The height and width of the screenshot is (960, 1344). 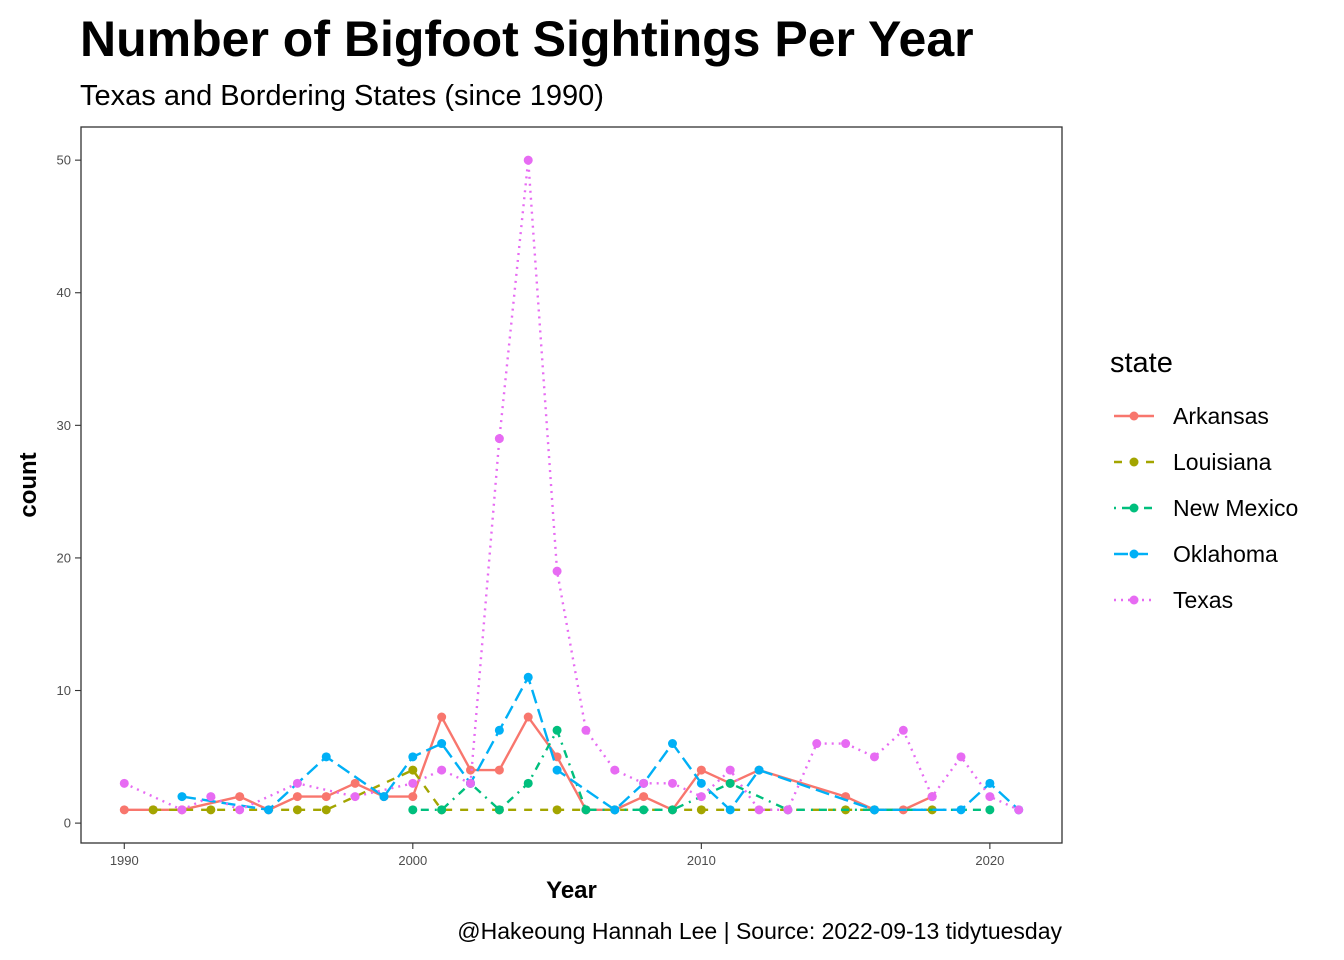 What do you see at coordinates (1235, 508) in the screenshot?
I see `legend-label: New Mexico` at bounding box center [1235, 508].